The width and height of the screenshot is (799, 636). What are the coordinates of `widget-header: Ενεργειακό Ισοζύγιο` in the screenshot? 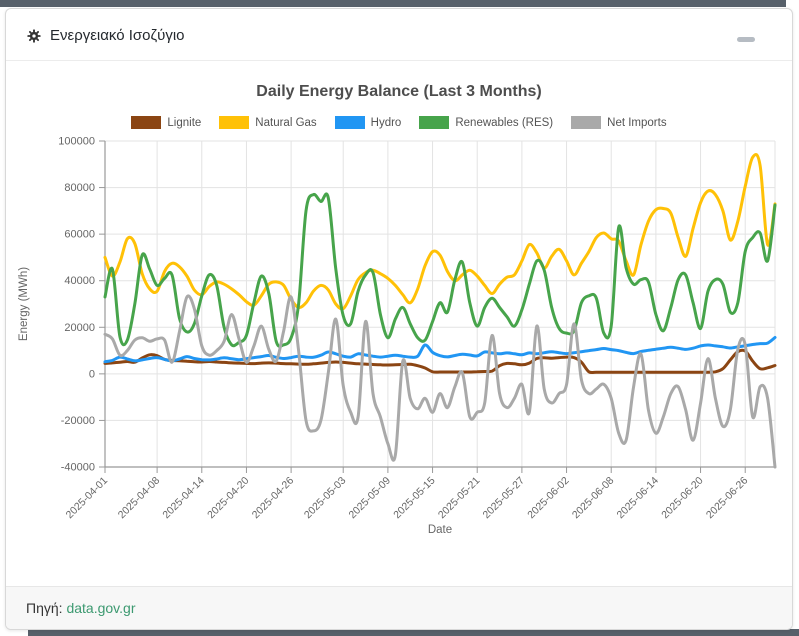 It's located at (399, 35).